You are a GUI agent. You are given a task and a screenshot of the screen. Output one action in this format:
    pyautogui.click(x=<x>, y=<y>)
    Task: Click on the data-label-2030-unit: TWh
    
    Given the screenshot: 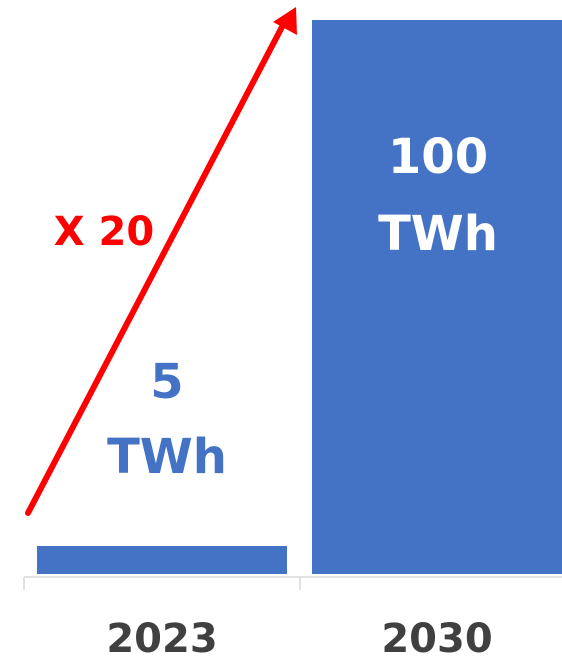 What is the action you would take?
    pyautogui.click(x=438, y=234)
    